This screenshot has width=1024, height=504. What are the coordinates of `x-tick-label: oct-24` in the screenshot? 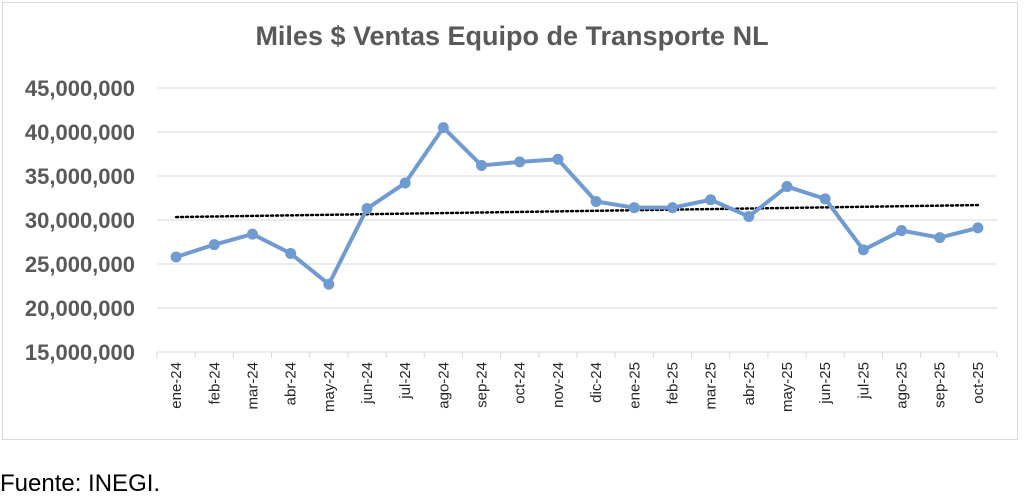 It's located at (520, 383).